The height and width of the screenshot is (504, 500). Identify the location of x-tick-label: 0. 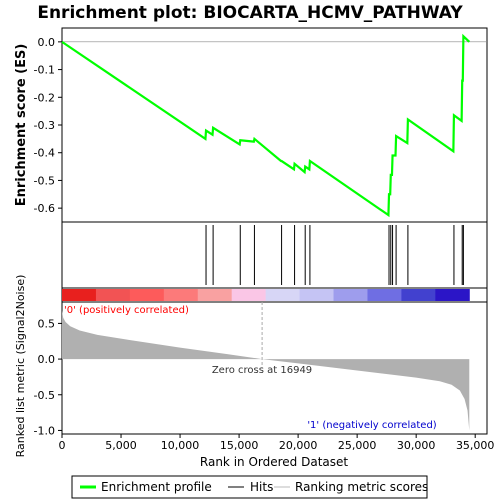
(62, 445).